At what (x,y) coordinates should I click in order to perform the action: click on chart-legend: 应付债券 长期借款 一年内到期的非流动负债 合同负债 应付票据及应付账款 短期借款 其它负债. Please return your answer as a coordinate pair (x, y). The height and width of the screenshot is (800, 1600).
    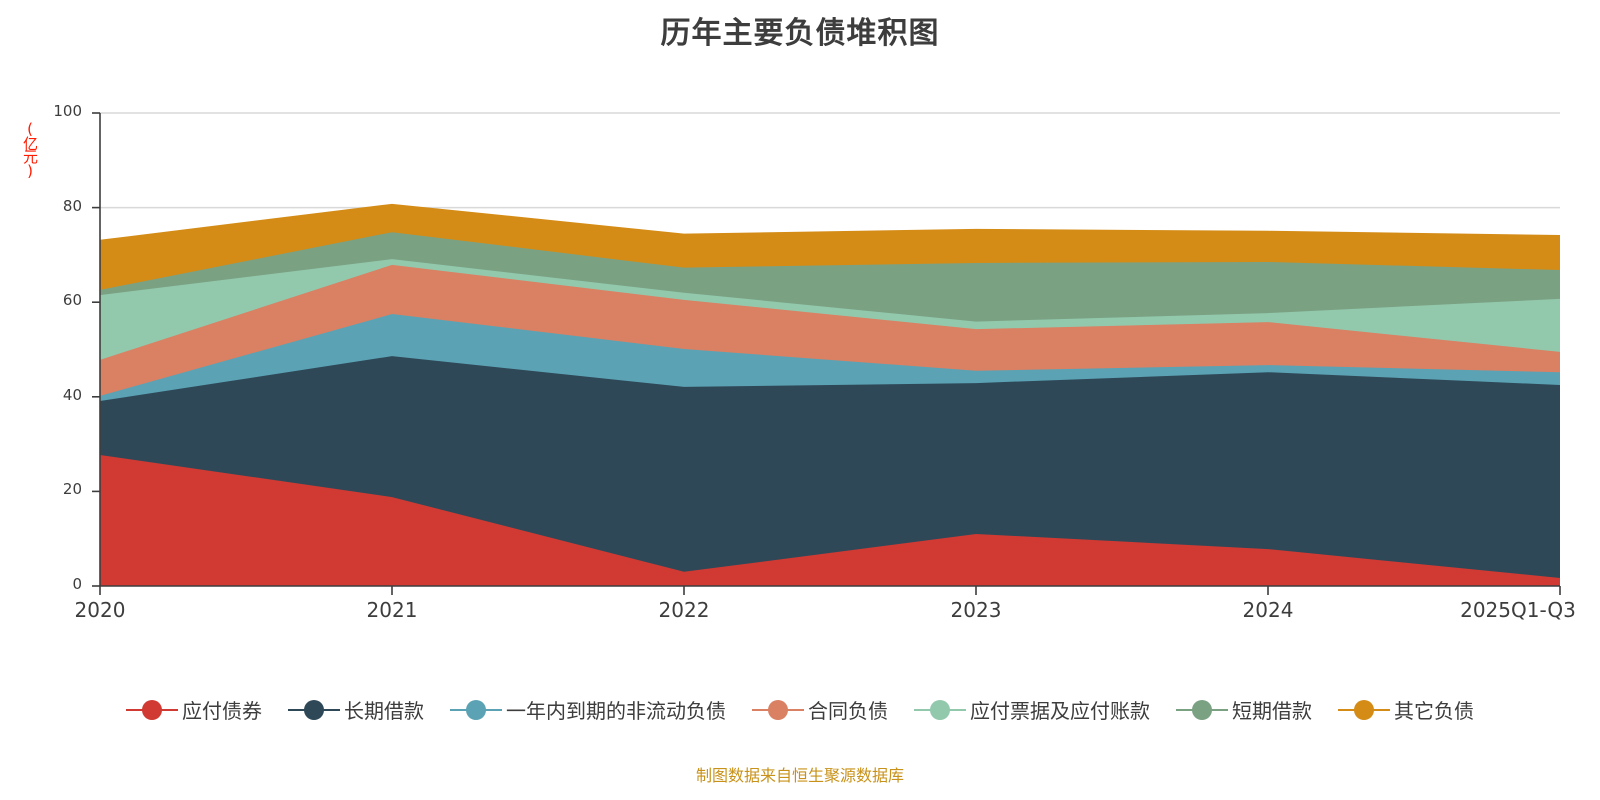
    Looking at the image, I should click on (800, 709).